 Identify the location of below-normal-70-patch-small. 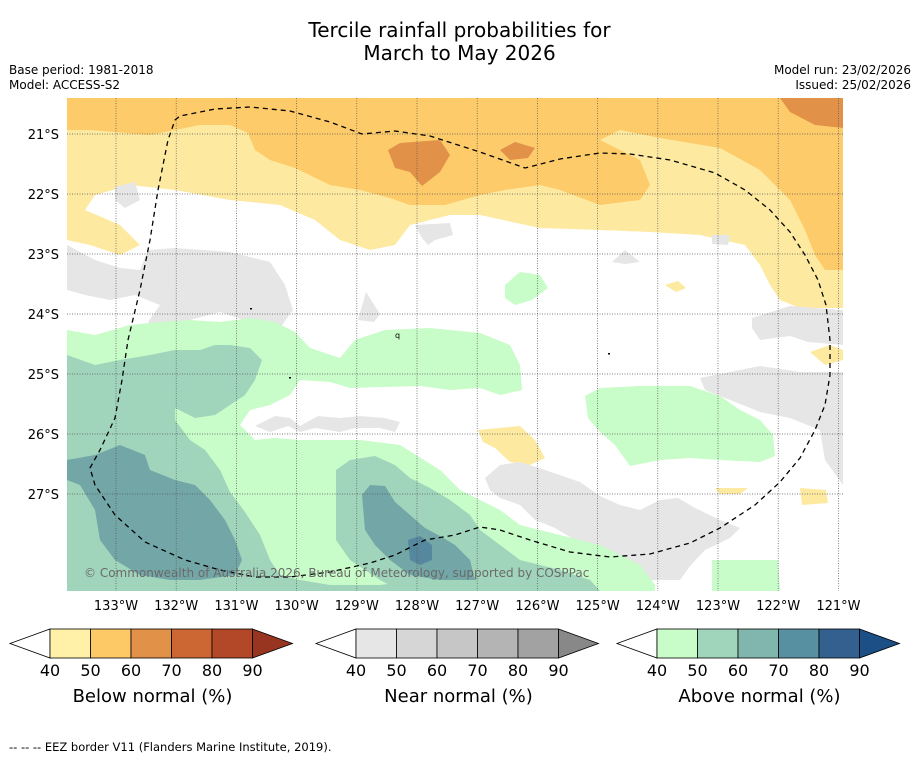
(517, 151).